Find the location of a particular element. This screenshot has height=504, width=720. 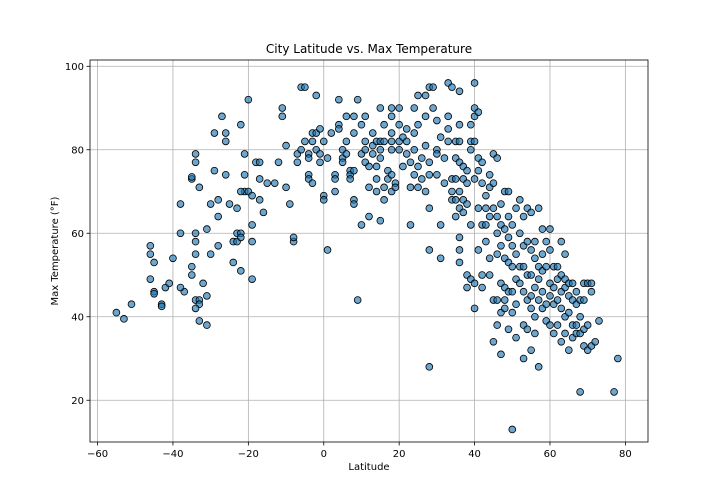

y-tick-label: 60 is located at coordinates (77, 234).